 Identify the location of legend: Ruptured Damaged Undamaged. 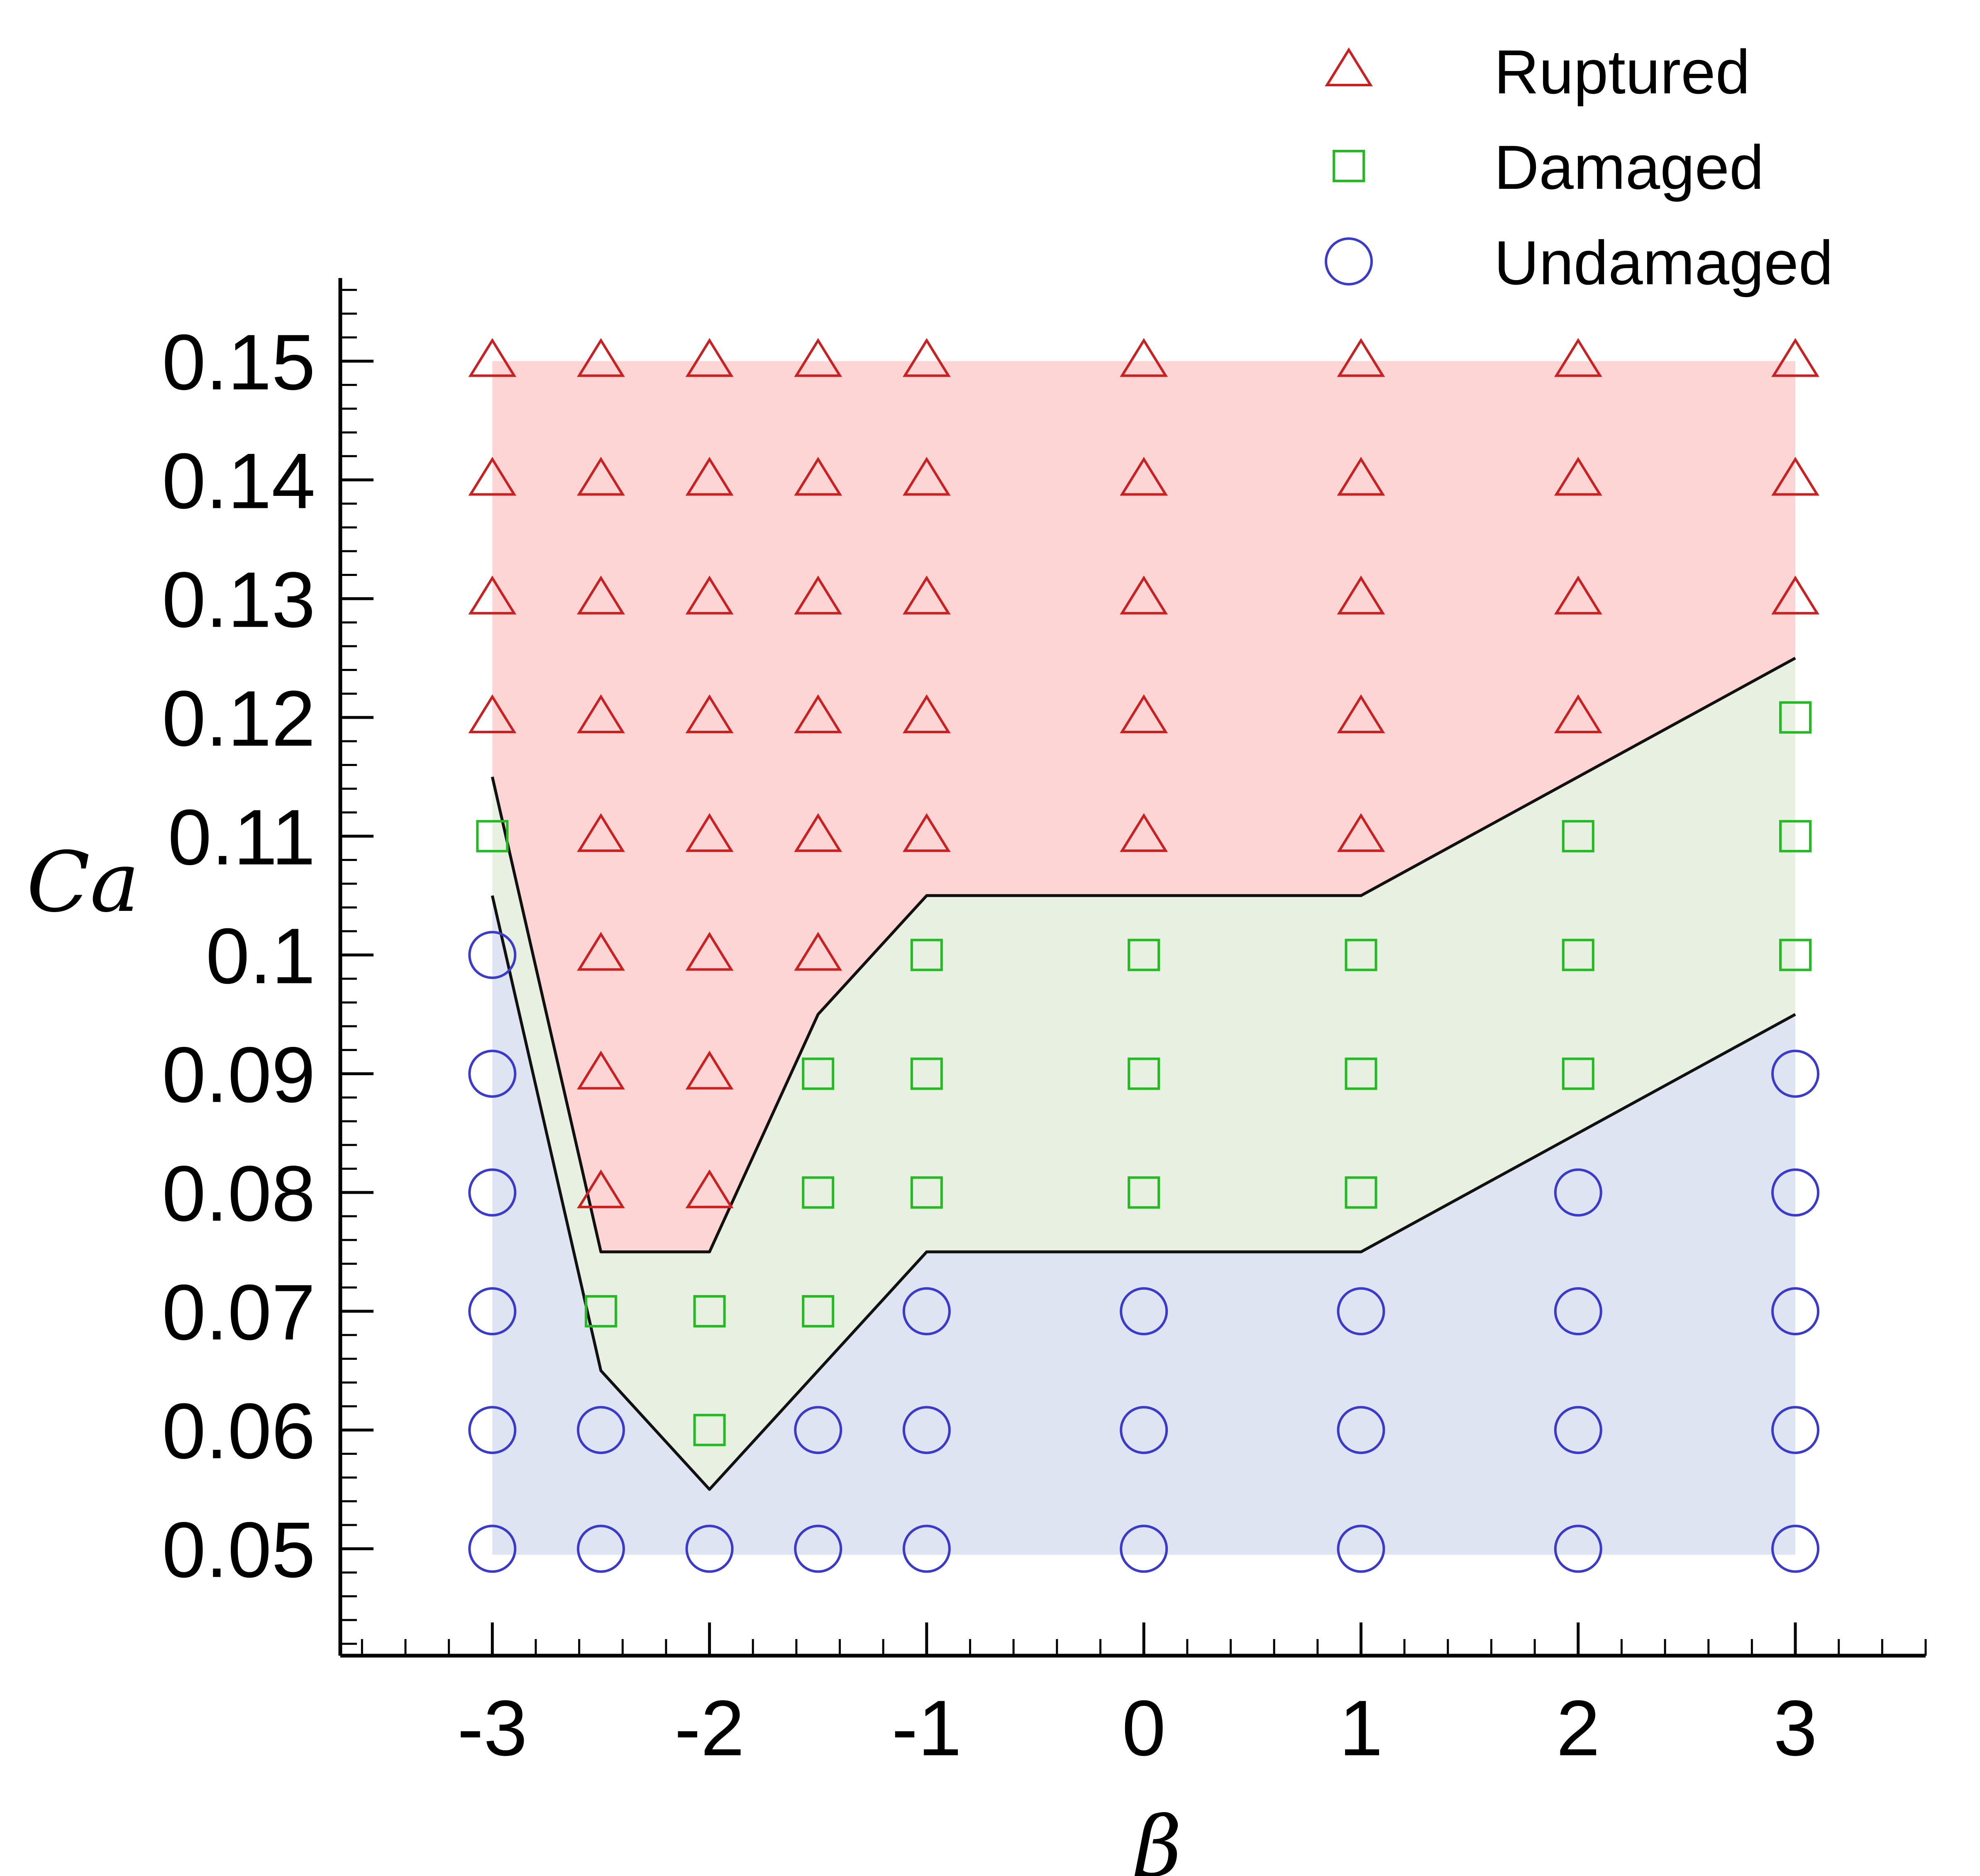
(1579, 167).